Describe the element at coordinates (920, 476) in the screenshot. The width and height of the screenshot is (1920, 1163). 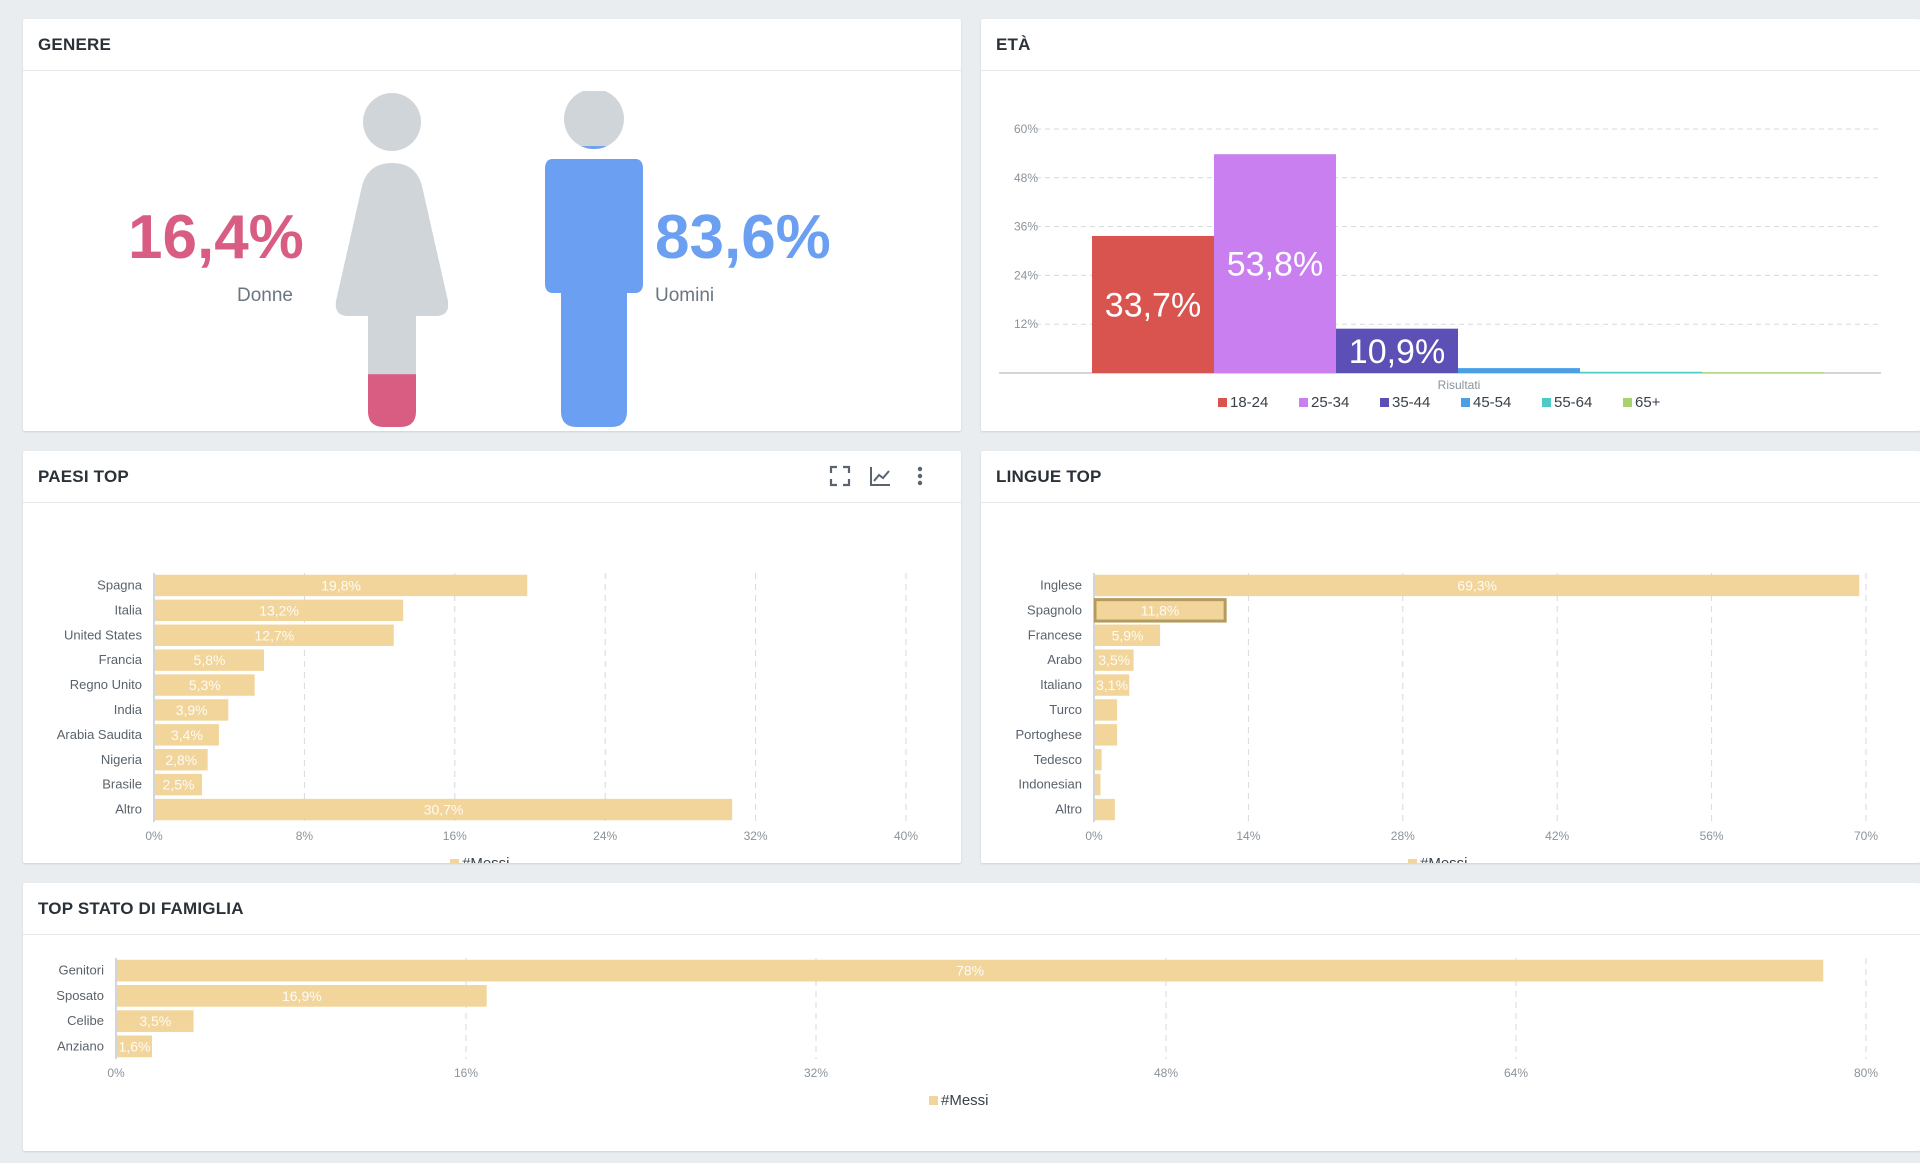
I see `more-vertical-icon` at that location.